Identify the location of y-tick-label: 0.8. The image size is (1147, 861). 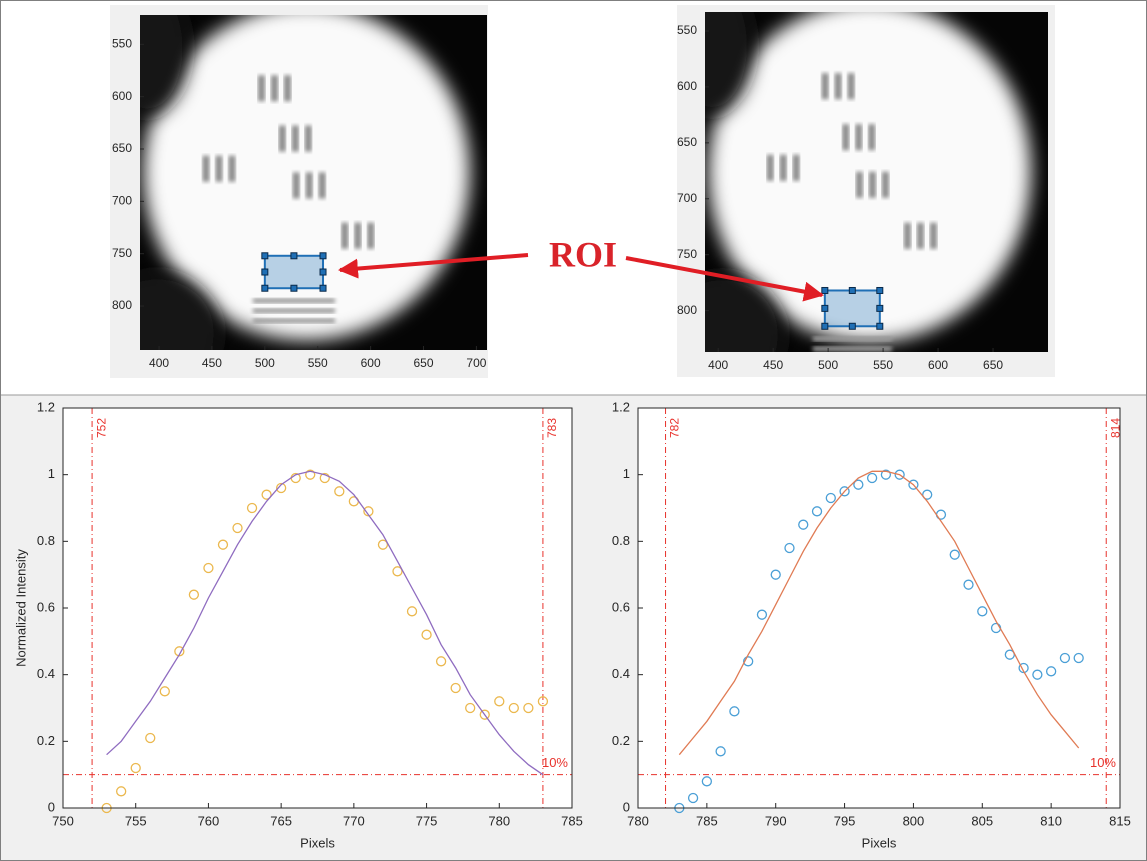
(46, 540).